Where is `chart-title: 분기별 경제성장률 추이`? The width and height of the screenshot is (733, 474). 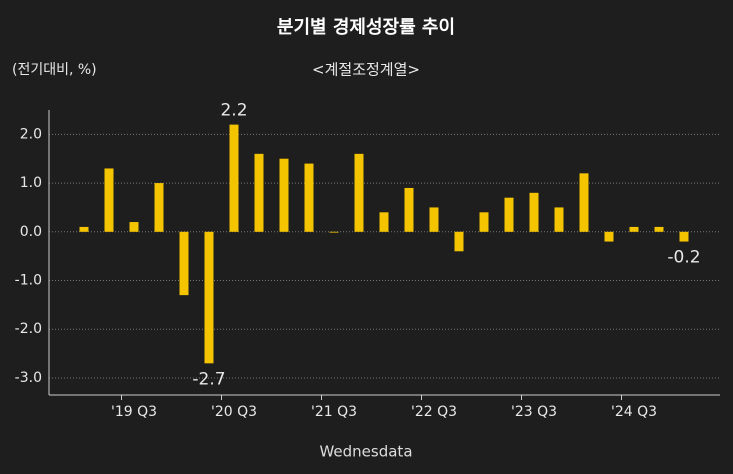
chart-title: 분기별 경제성장률 추이 is located at coordinates (366, 27).